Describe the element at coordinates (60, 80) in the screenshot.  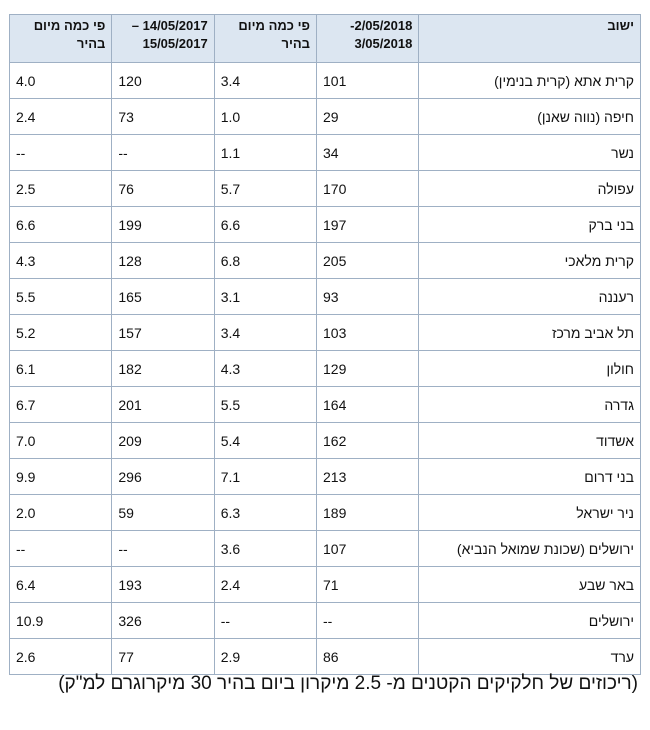
I see `cell-2017-ratio: 4.0` at that location.